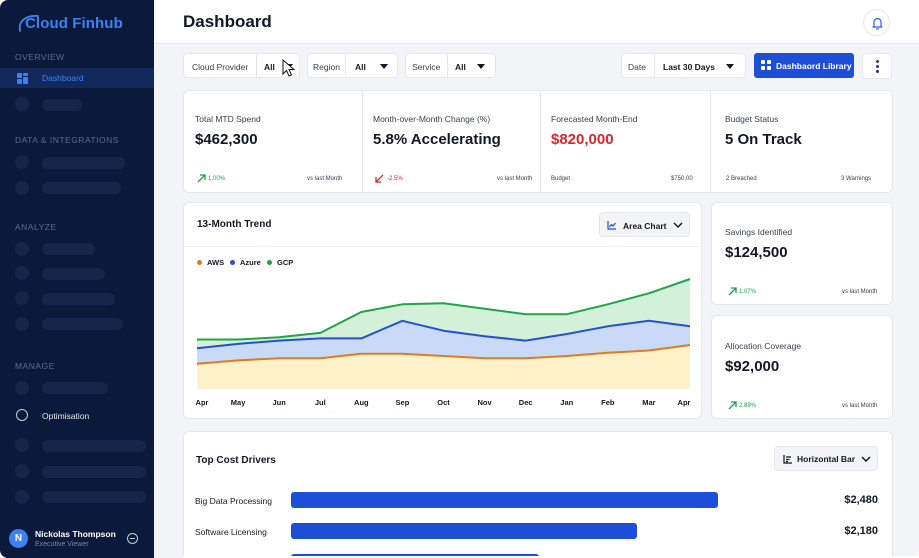  What do you see at coordinates (132, 538) in the screenshot?
I see `user-menu-icon` at bounding box center [132, 538].